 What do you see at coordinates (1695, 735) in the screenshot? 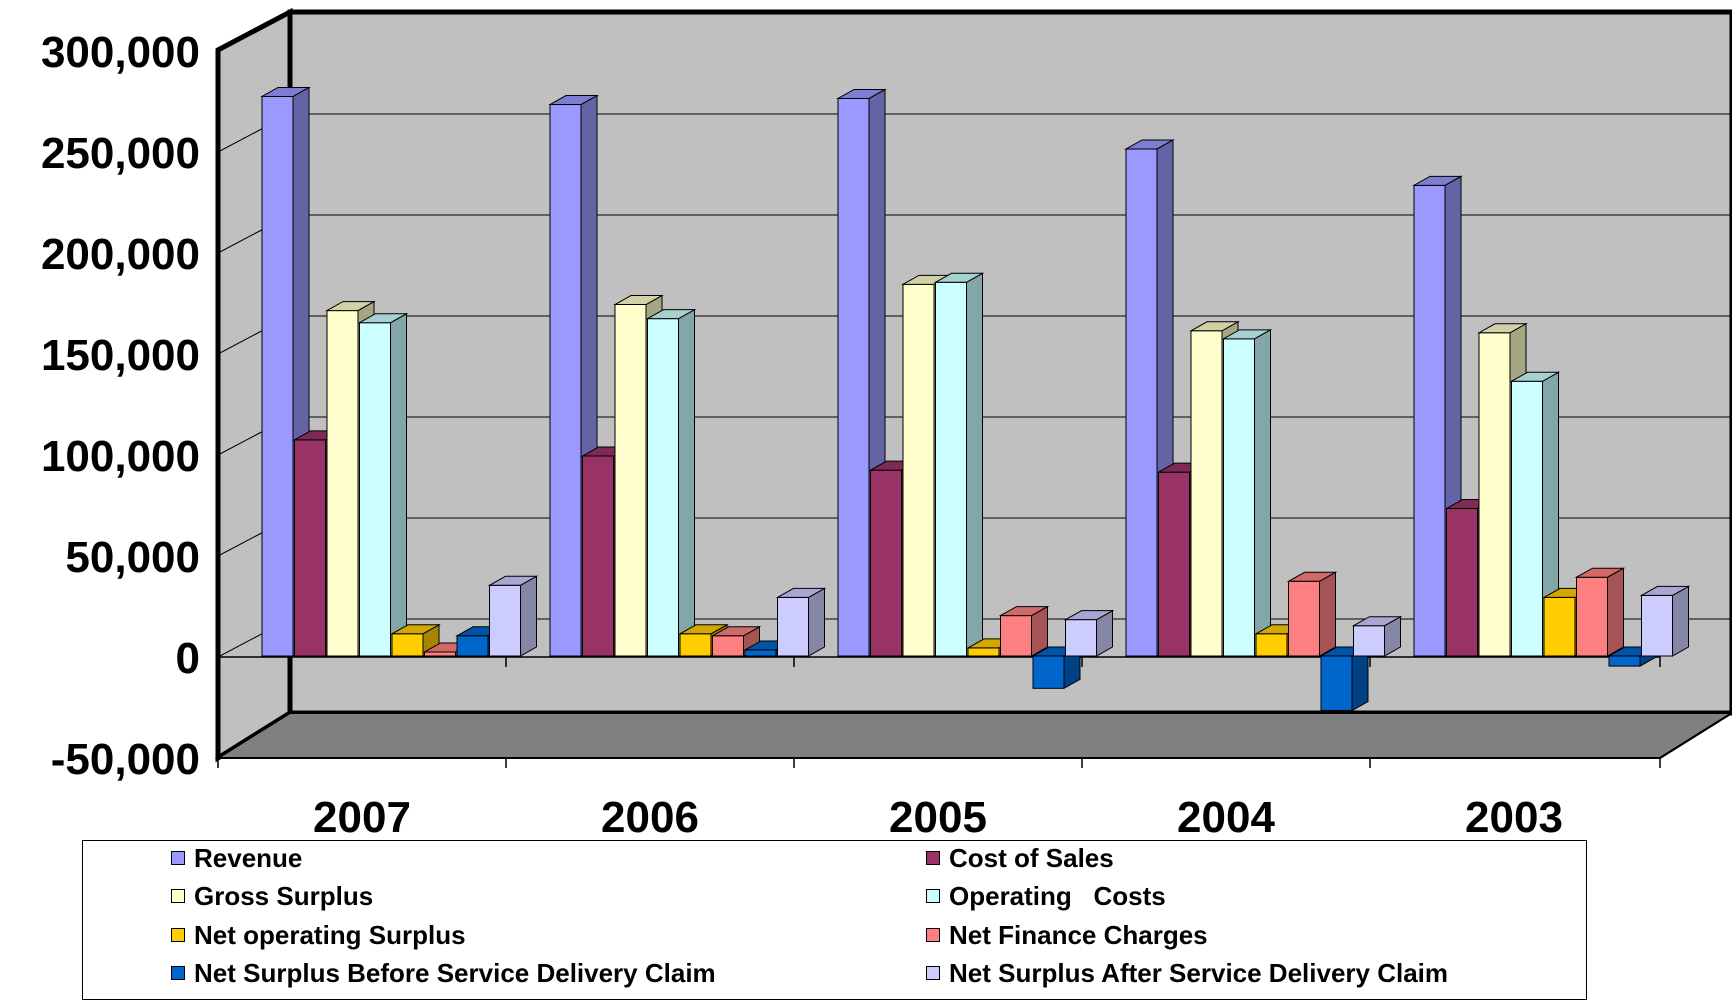
I see `floor-front-right-edge` at bounding box center [1695, 735].